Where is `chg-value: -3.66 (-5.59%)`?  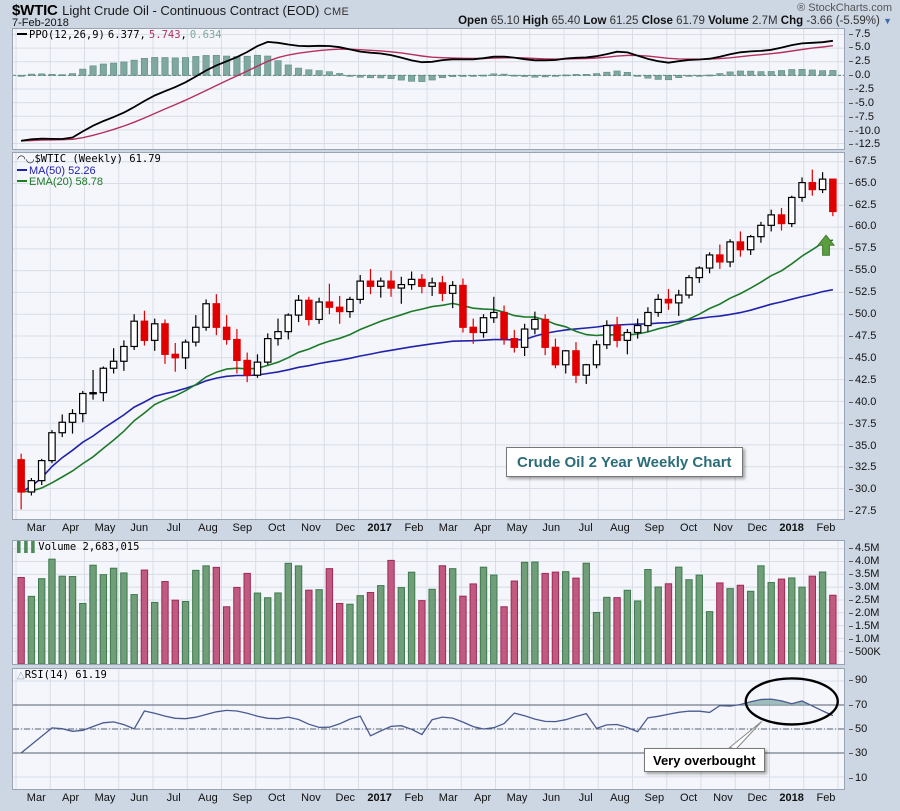 chg-value: -3.66 (-5.59%) is located at coordinates (843, 21).